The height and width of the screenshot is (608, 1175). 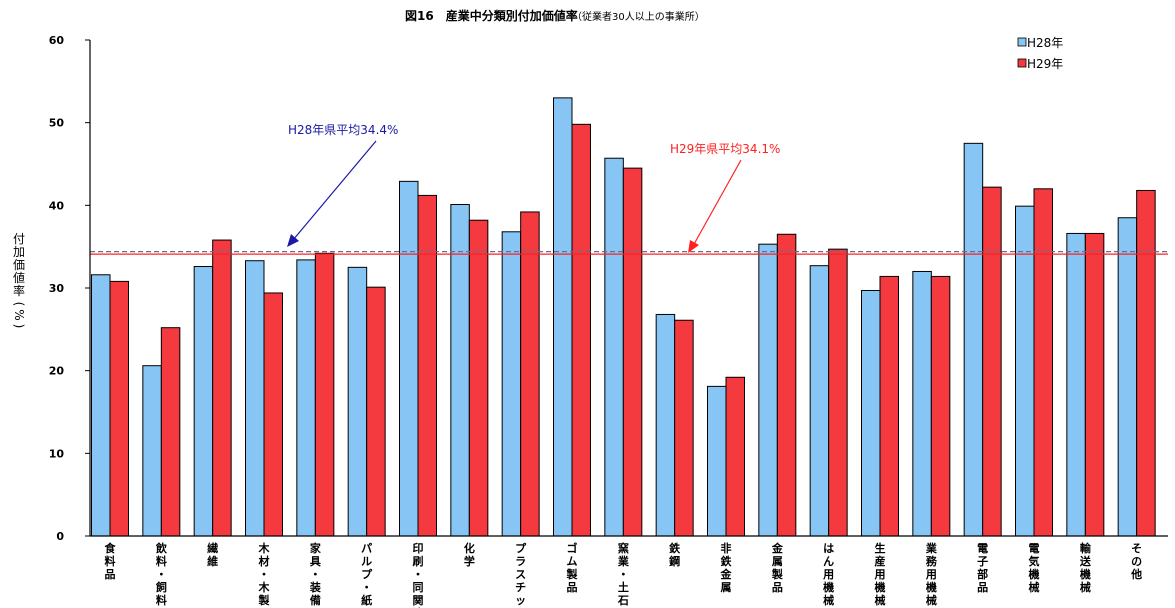 What do you see at coordinates (119, 408) in the screenshot?
I see `bar-H29年-食料品` at bounding box center [119, 408].